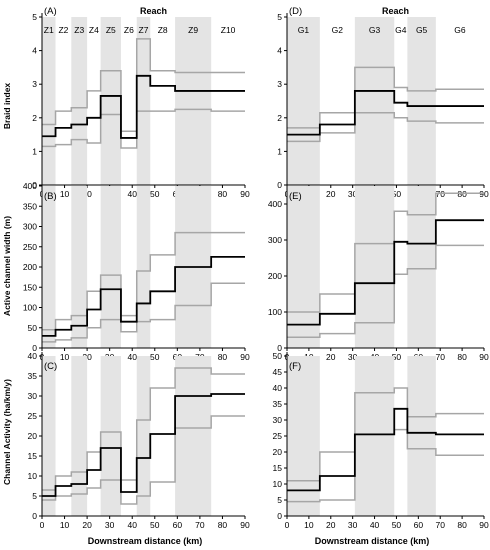  I want to click on y-tick-label: 4, so click(279, 51).